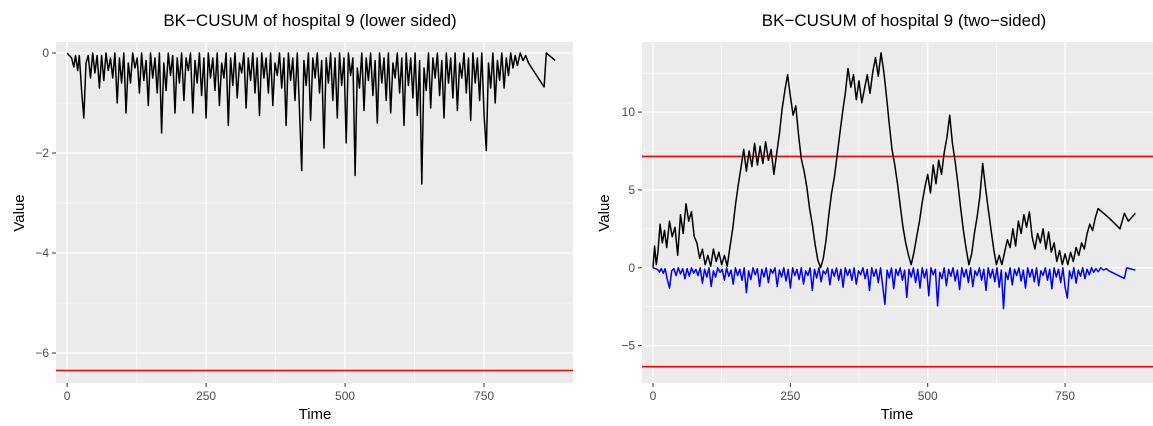 The image size is (1153, 426). Describe the element at coordinates (631, 229) in the screenshot. I see `y-axis-ticks: 10 5 0 −5` at that location.